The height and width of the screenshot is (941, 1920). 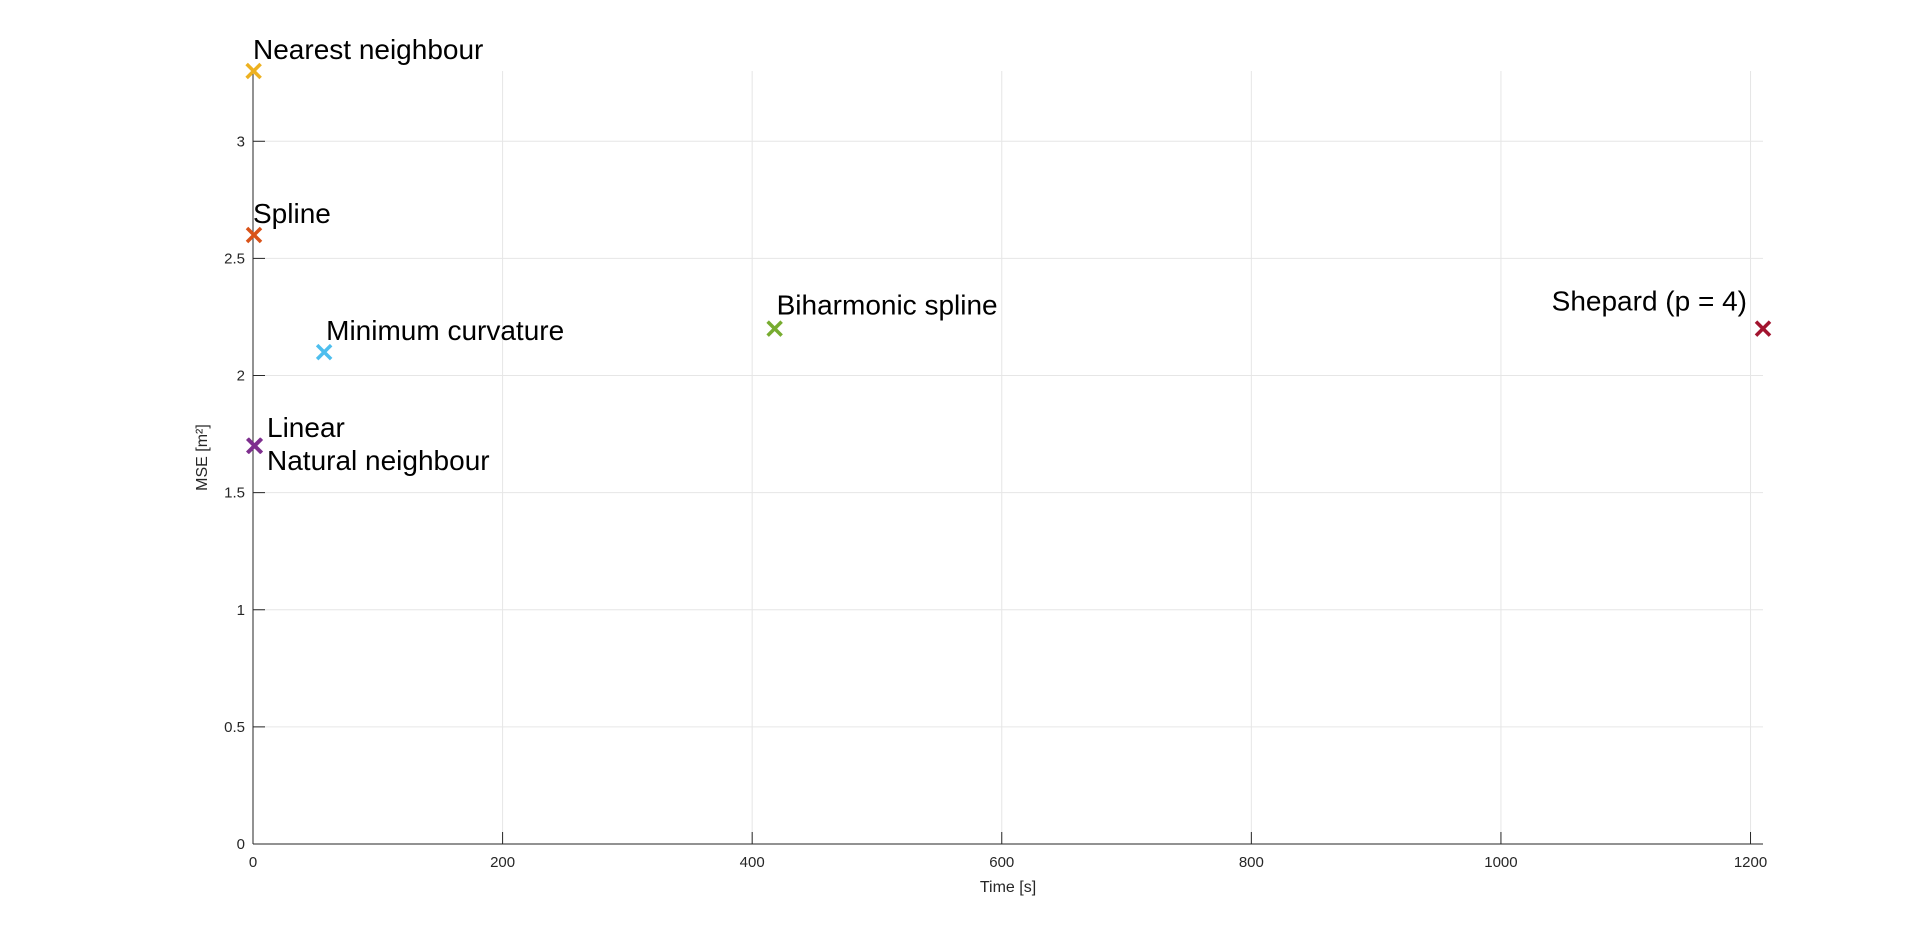 What do you see at coordinates (1750, 862) in the screenshot?
I see `x-tick-label: 1200` at bounding box center [1750, 862].